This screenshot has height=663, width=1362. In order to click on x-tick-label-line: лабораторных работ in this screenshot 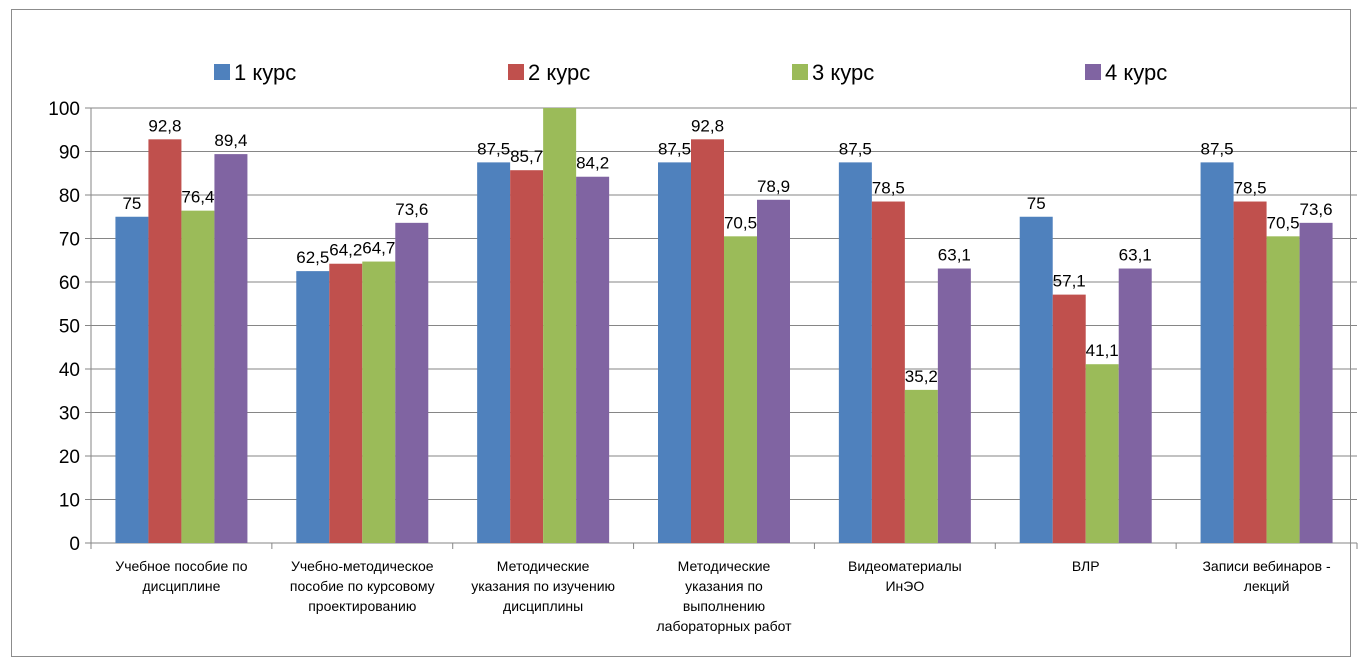, I will do `click(724, 626)`.